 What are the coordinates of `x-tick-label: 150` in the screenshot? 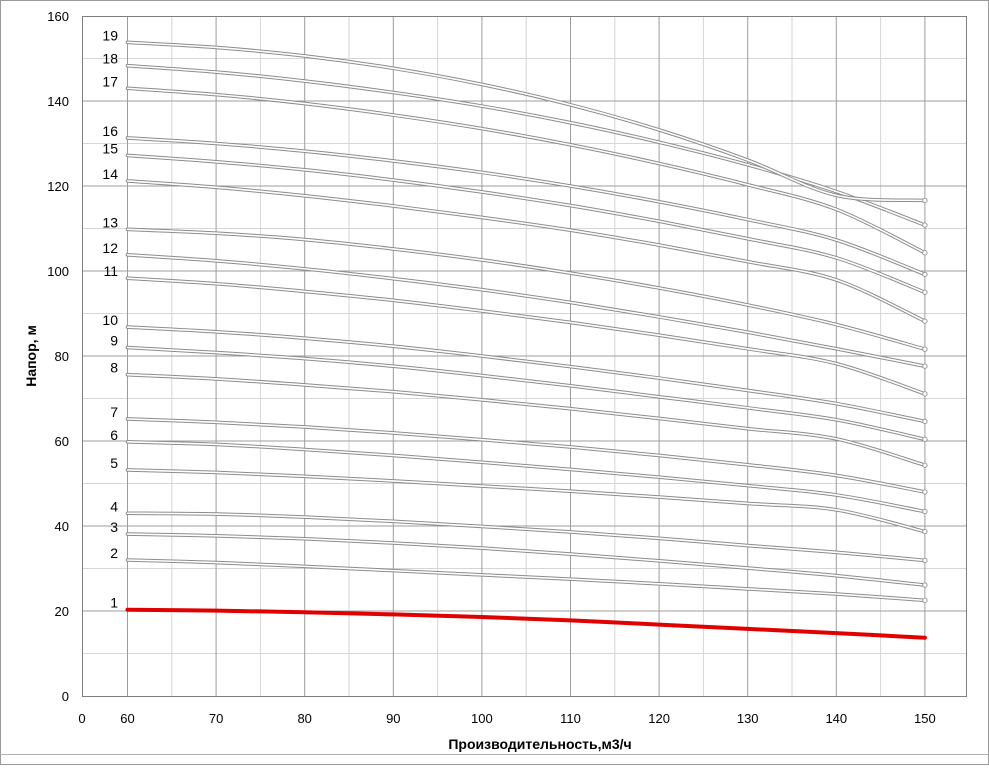 It's located at (925, 718).